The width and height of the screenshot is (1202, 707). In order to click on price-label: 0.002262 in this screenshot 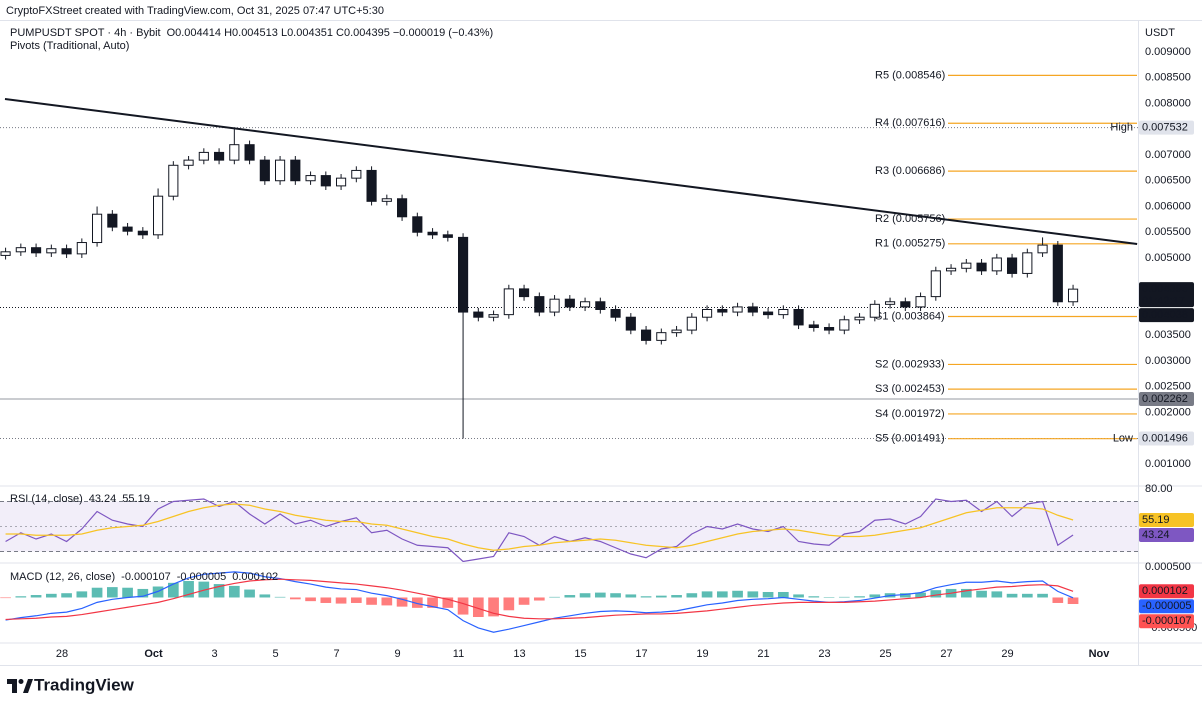, I will do `click(1166, 398)`.